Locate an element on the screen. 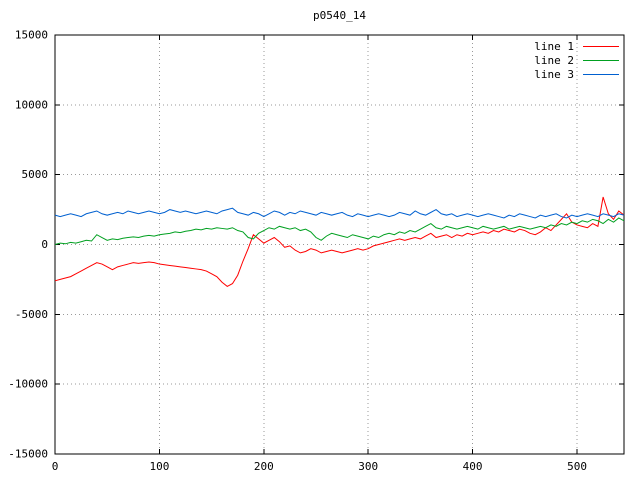 This screenshot has width=640, height=480. svg-text: 15000 is located at coordinates (31, 35).